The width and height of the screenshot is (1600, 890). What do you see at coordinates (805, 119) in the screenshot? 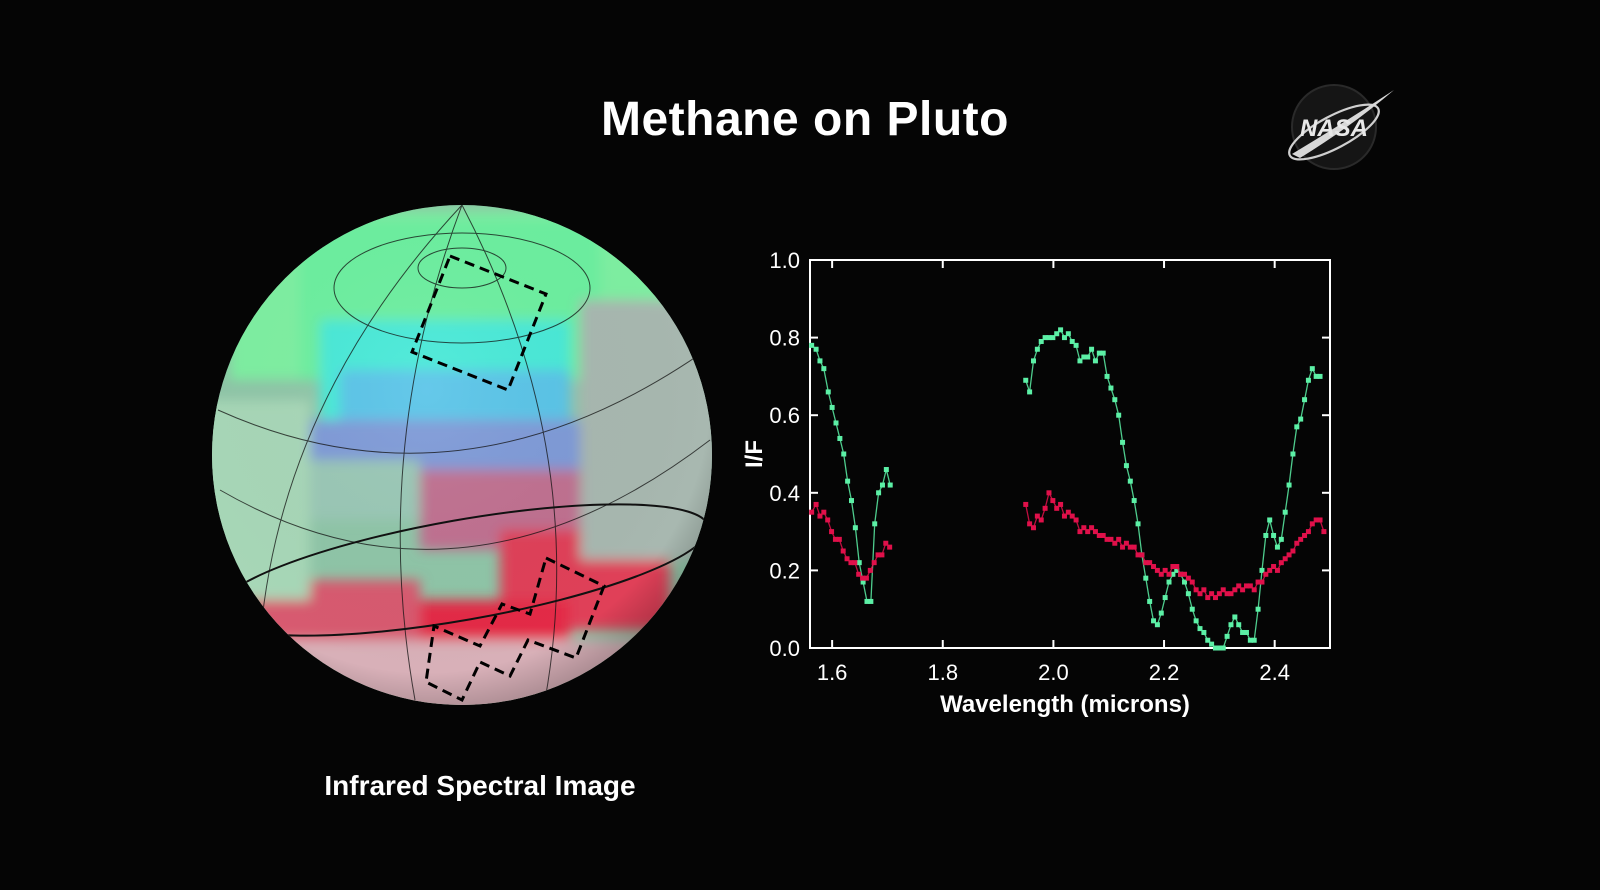
I see `page-title: Methane on Pluto` at bounding box center [805, 119].